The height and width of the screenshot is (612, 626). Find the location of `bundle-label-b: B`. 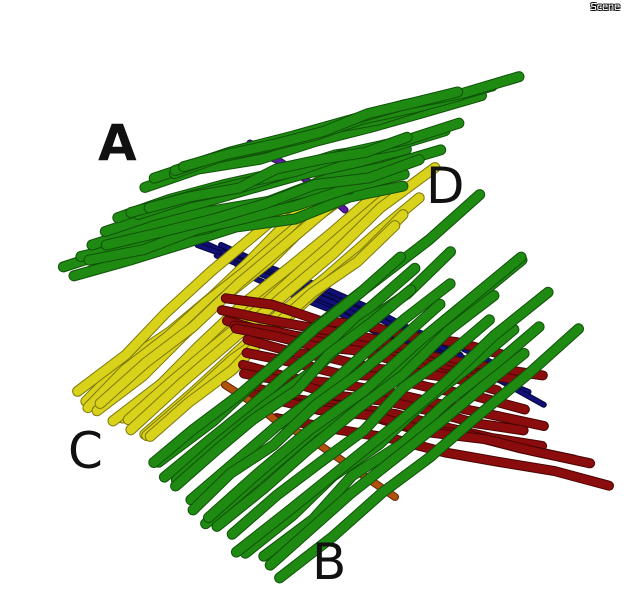

bundle-label-b: B is located at coordinates (329, 562).